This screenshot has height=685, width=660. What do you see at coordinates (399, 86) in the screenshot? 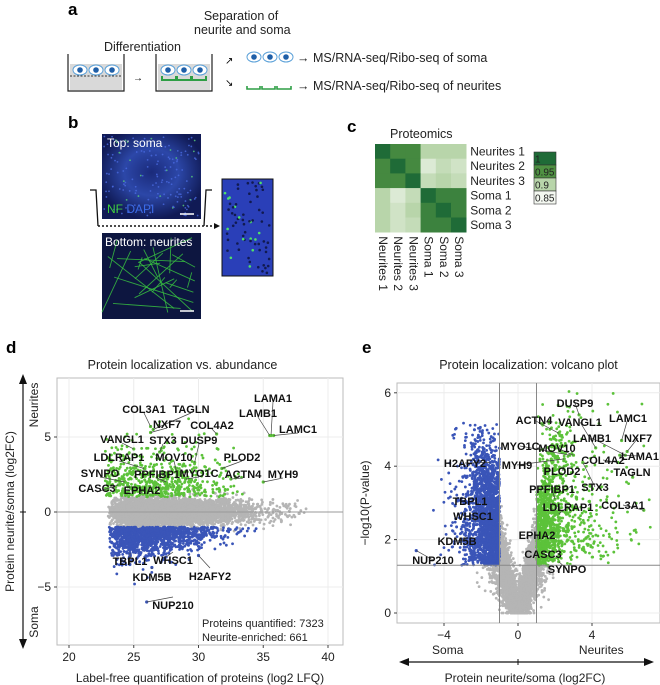
I see `neurite-output: → MS/RNA-seq/Ribo-seq of neurites` at bounding box center [399, 86].